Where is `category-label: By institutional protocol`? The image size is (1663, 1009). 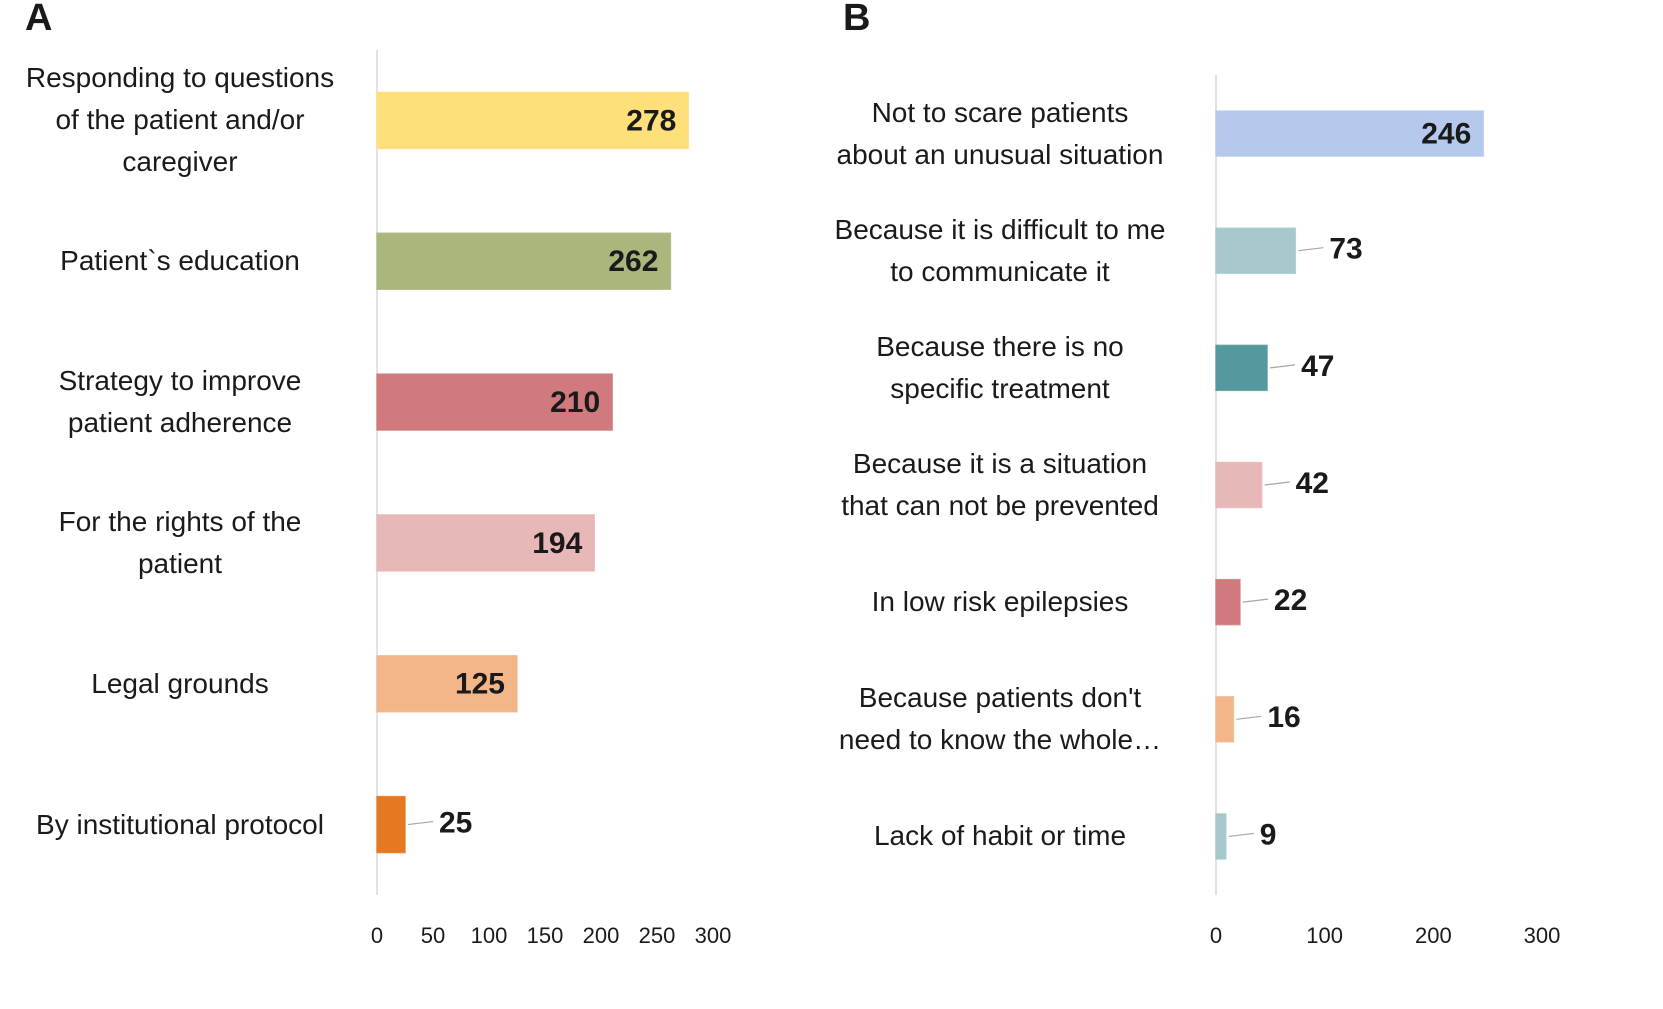
category-label: By institutional protocol is located at coordinates (180, 824).